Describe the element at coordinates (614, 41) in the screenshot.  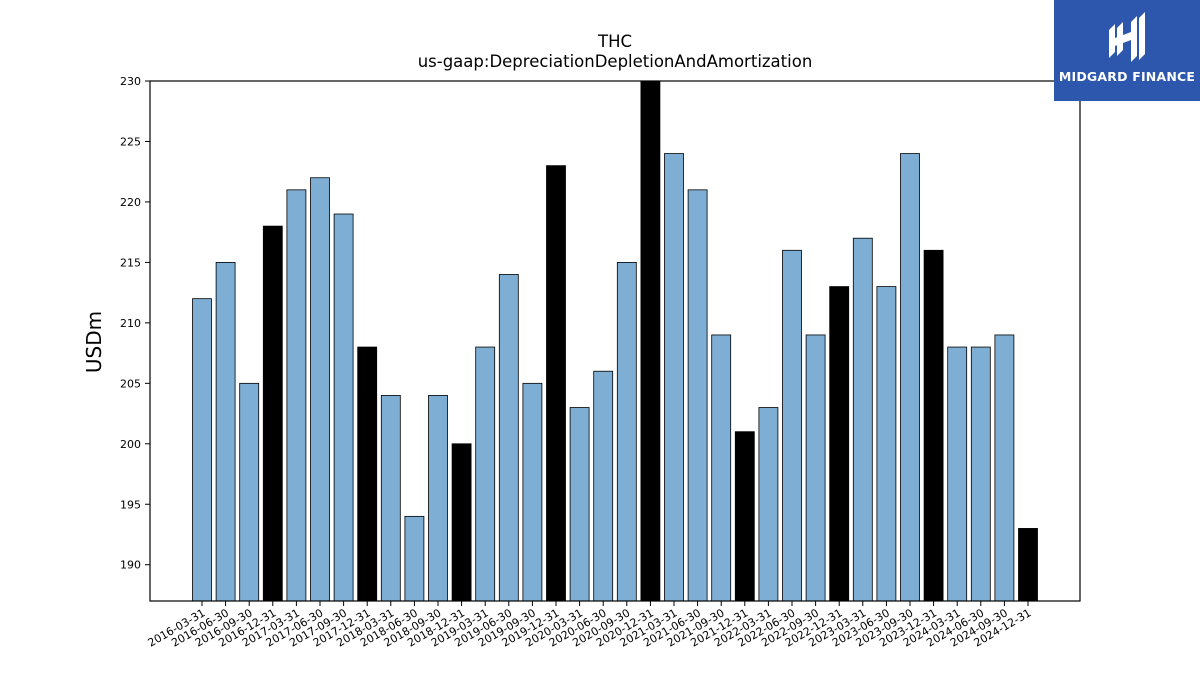
I see `chart-title: THC` at that location.